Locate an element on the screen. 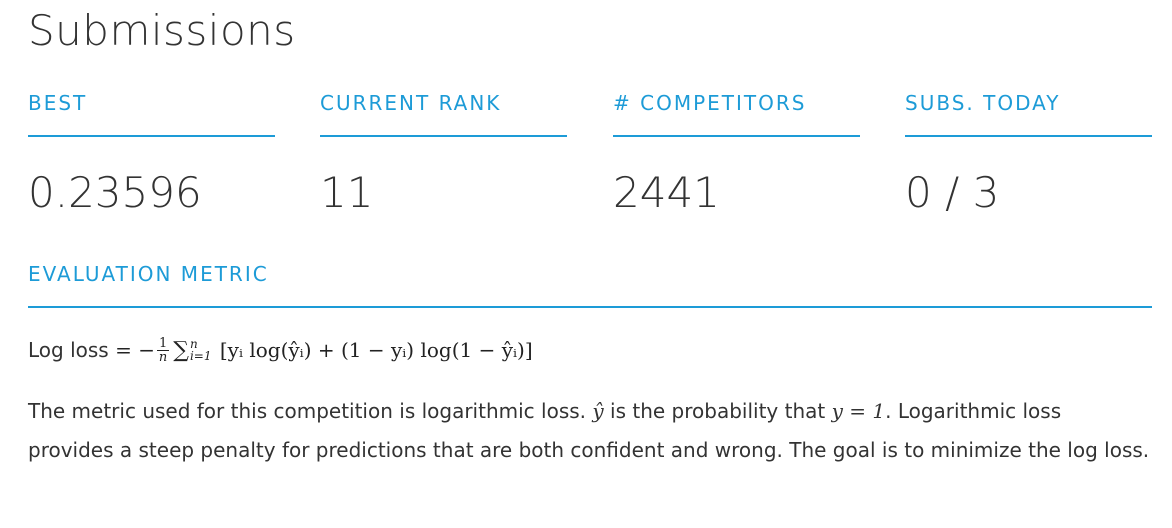  formula-fraction: 1 n is located at coordinates (163, 350).